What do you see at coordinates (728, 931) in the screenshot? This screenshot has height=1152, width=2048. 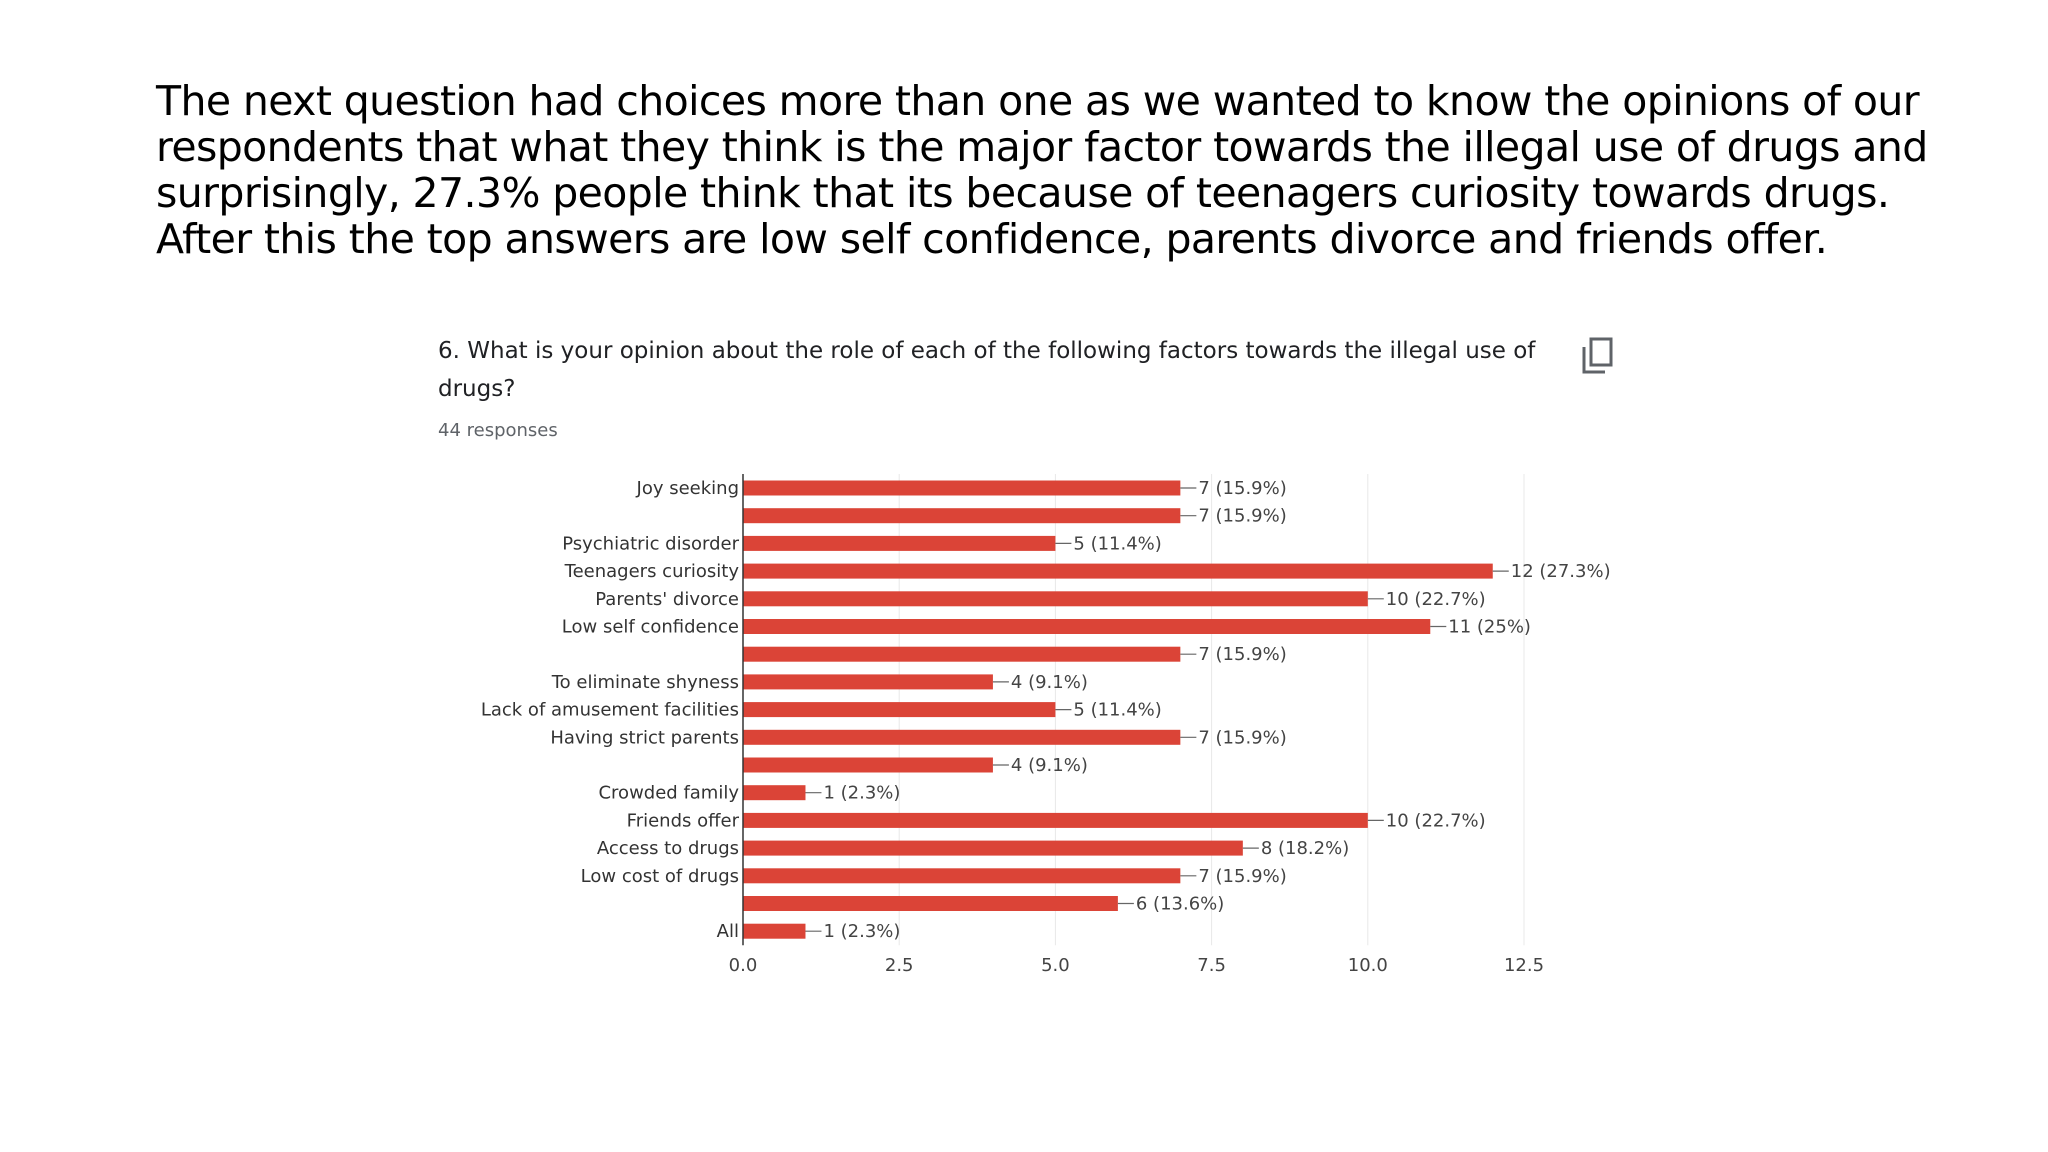 I see `category-label: All` at bounding box center [728, 931].